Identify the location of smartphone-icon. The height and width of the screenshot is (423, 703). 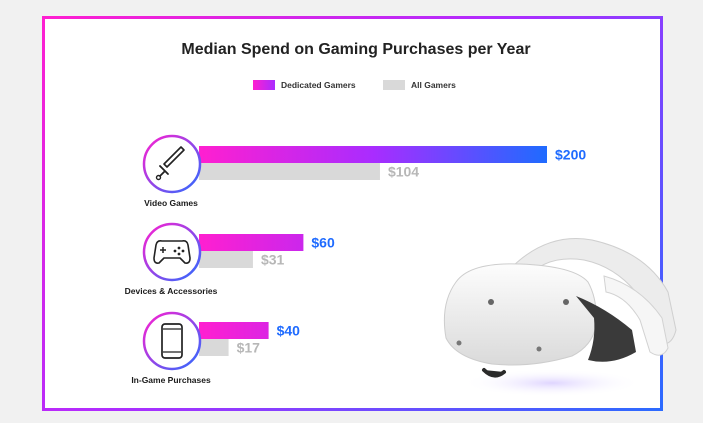
(172, 341).